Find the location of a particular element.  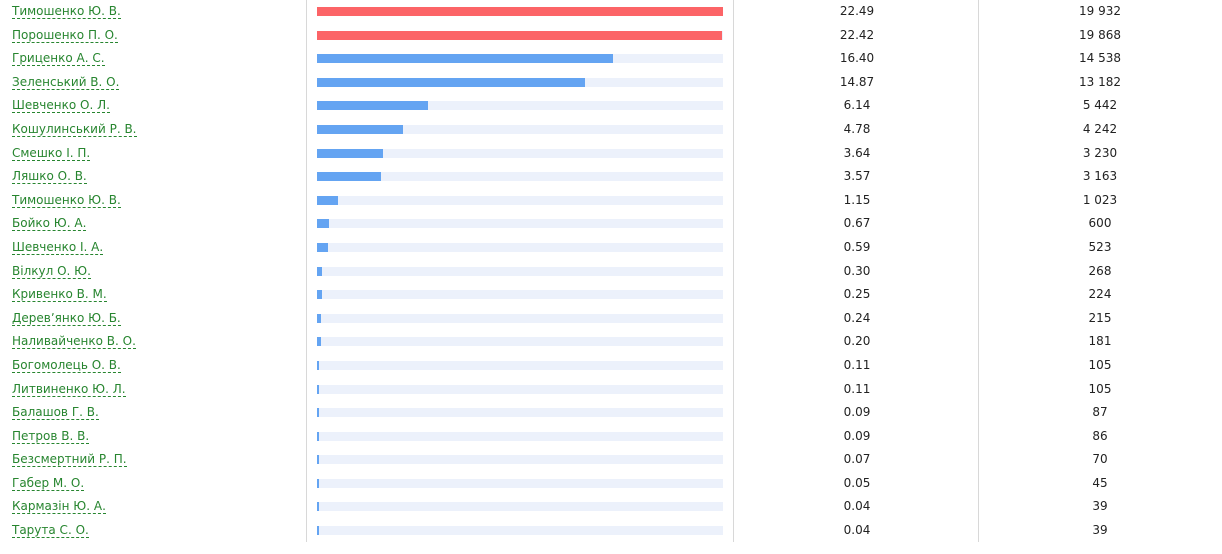

percent-value: 0.59 is located at coordinates (857, 246).